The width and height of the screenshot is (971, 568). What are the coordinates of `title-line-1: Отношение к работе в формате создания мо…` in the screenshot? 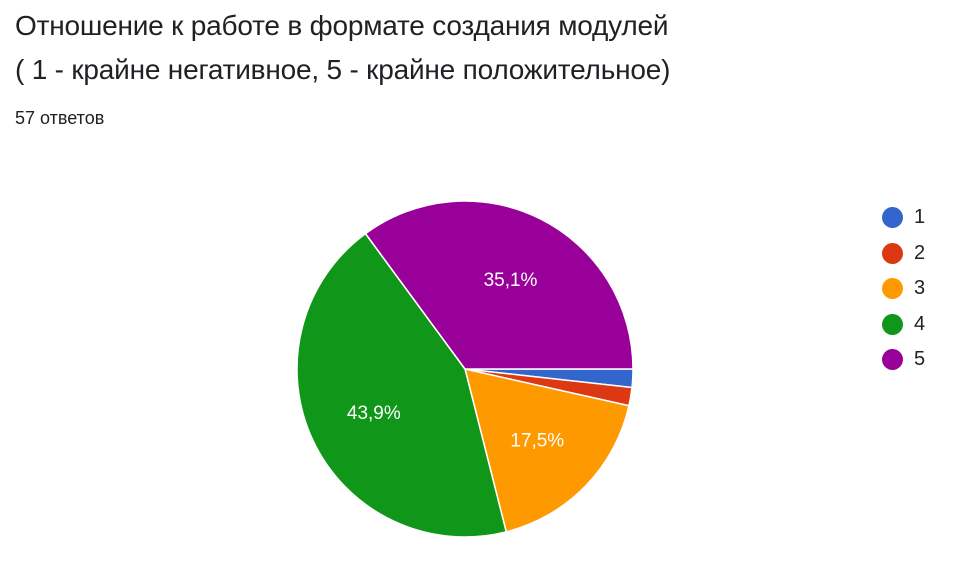 It's located at (342, 25).